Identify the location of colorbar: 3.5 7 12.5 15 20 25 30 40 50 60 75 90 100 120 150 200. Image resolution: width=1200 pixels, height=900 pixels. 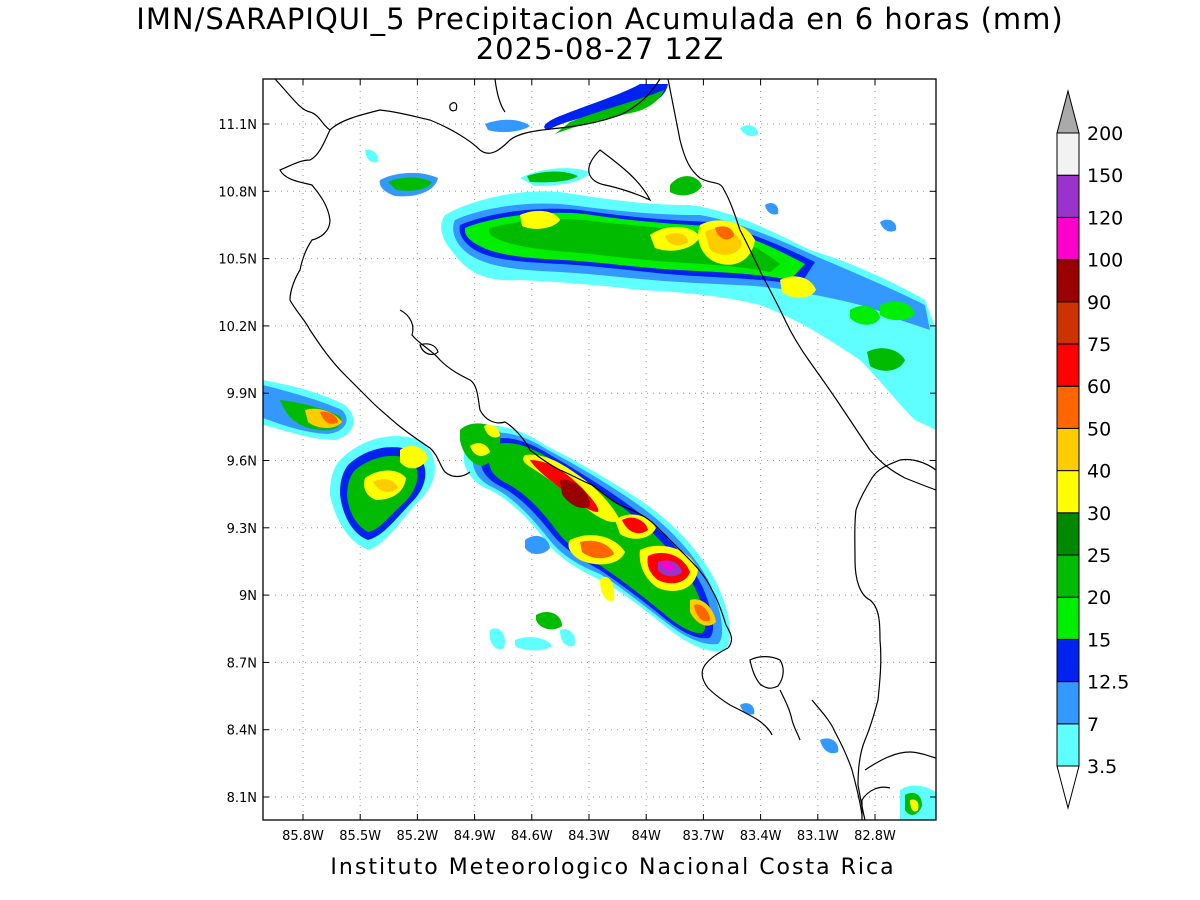
(1092, 449).